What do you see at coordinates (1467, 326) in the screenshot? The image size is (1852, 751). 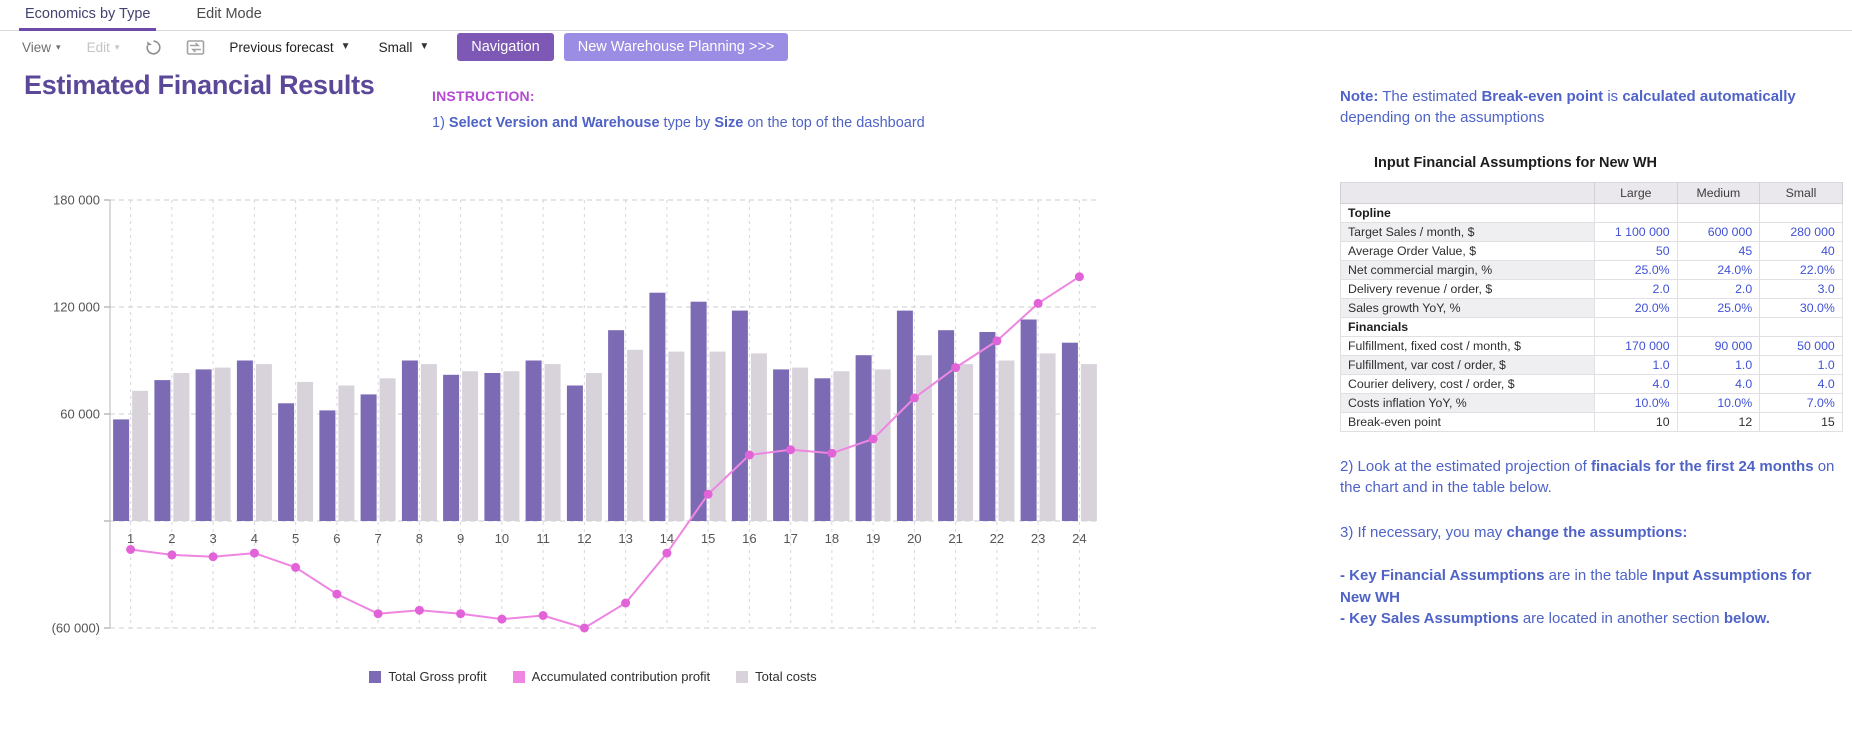 I see `row-label: Financials` at bounding box center [1467, 326].